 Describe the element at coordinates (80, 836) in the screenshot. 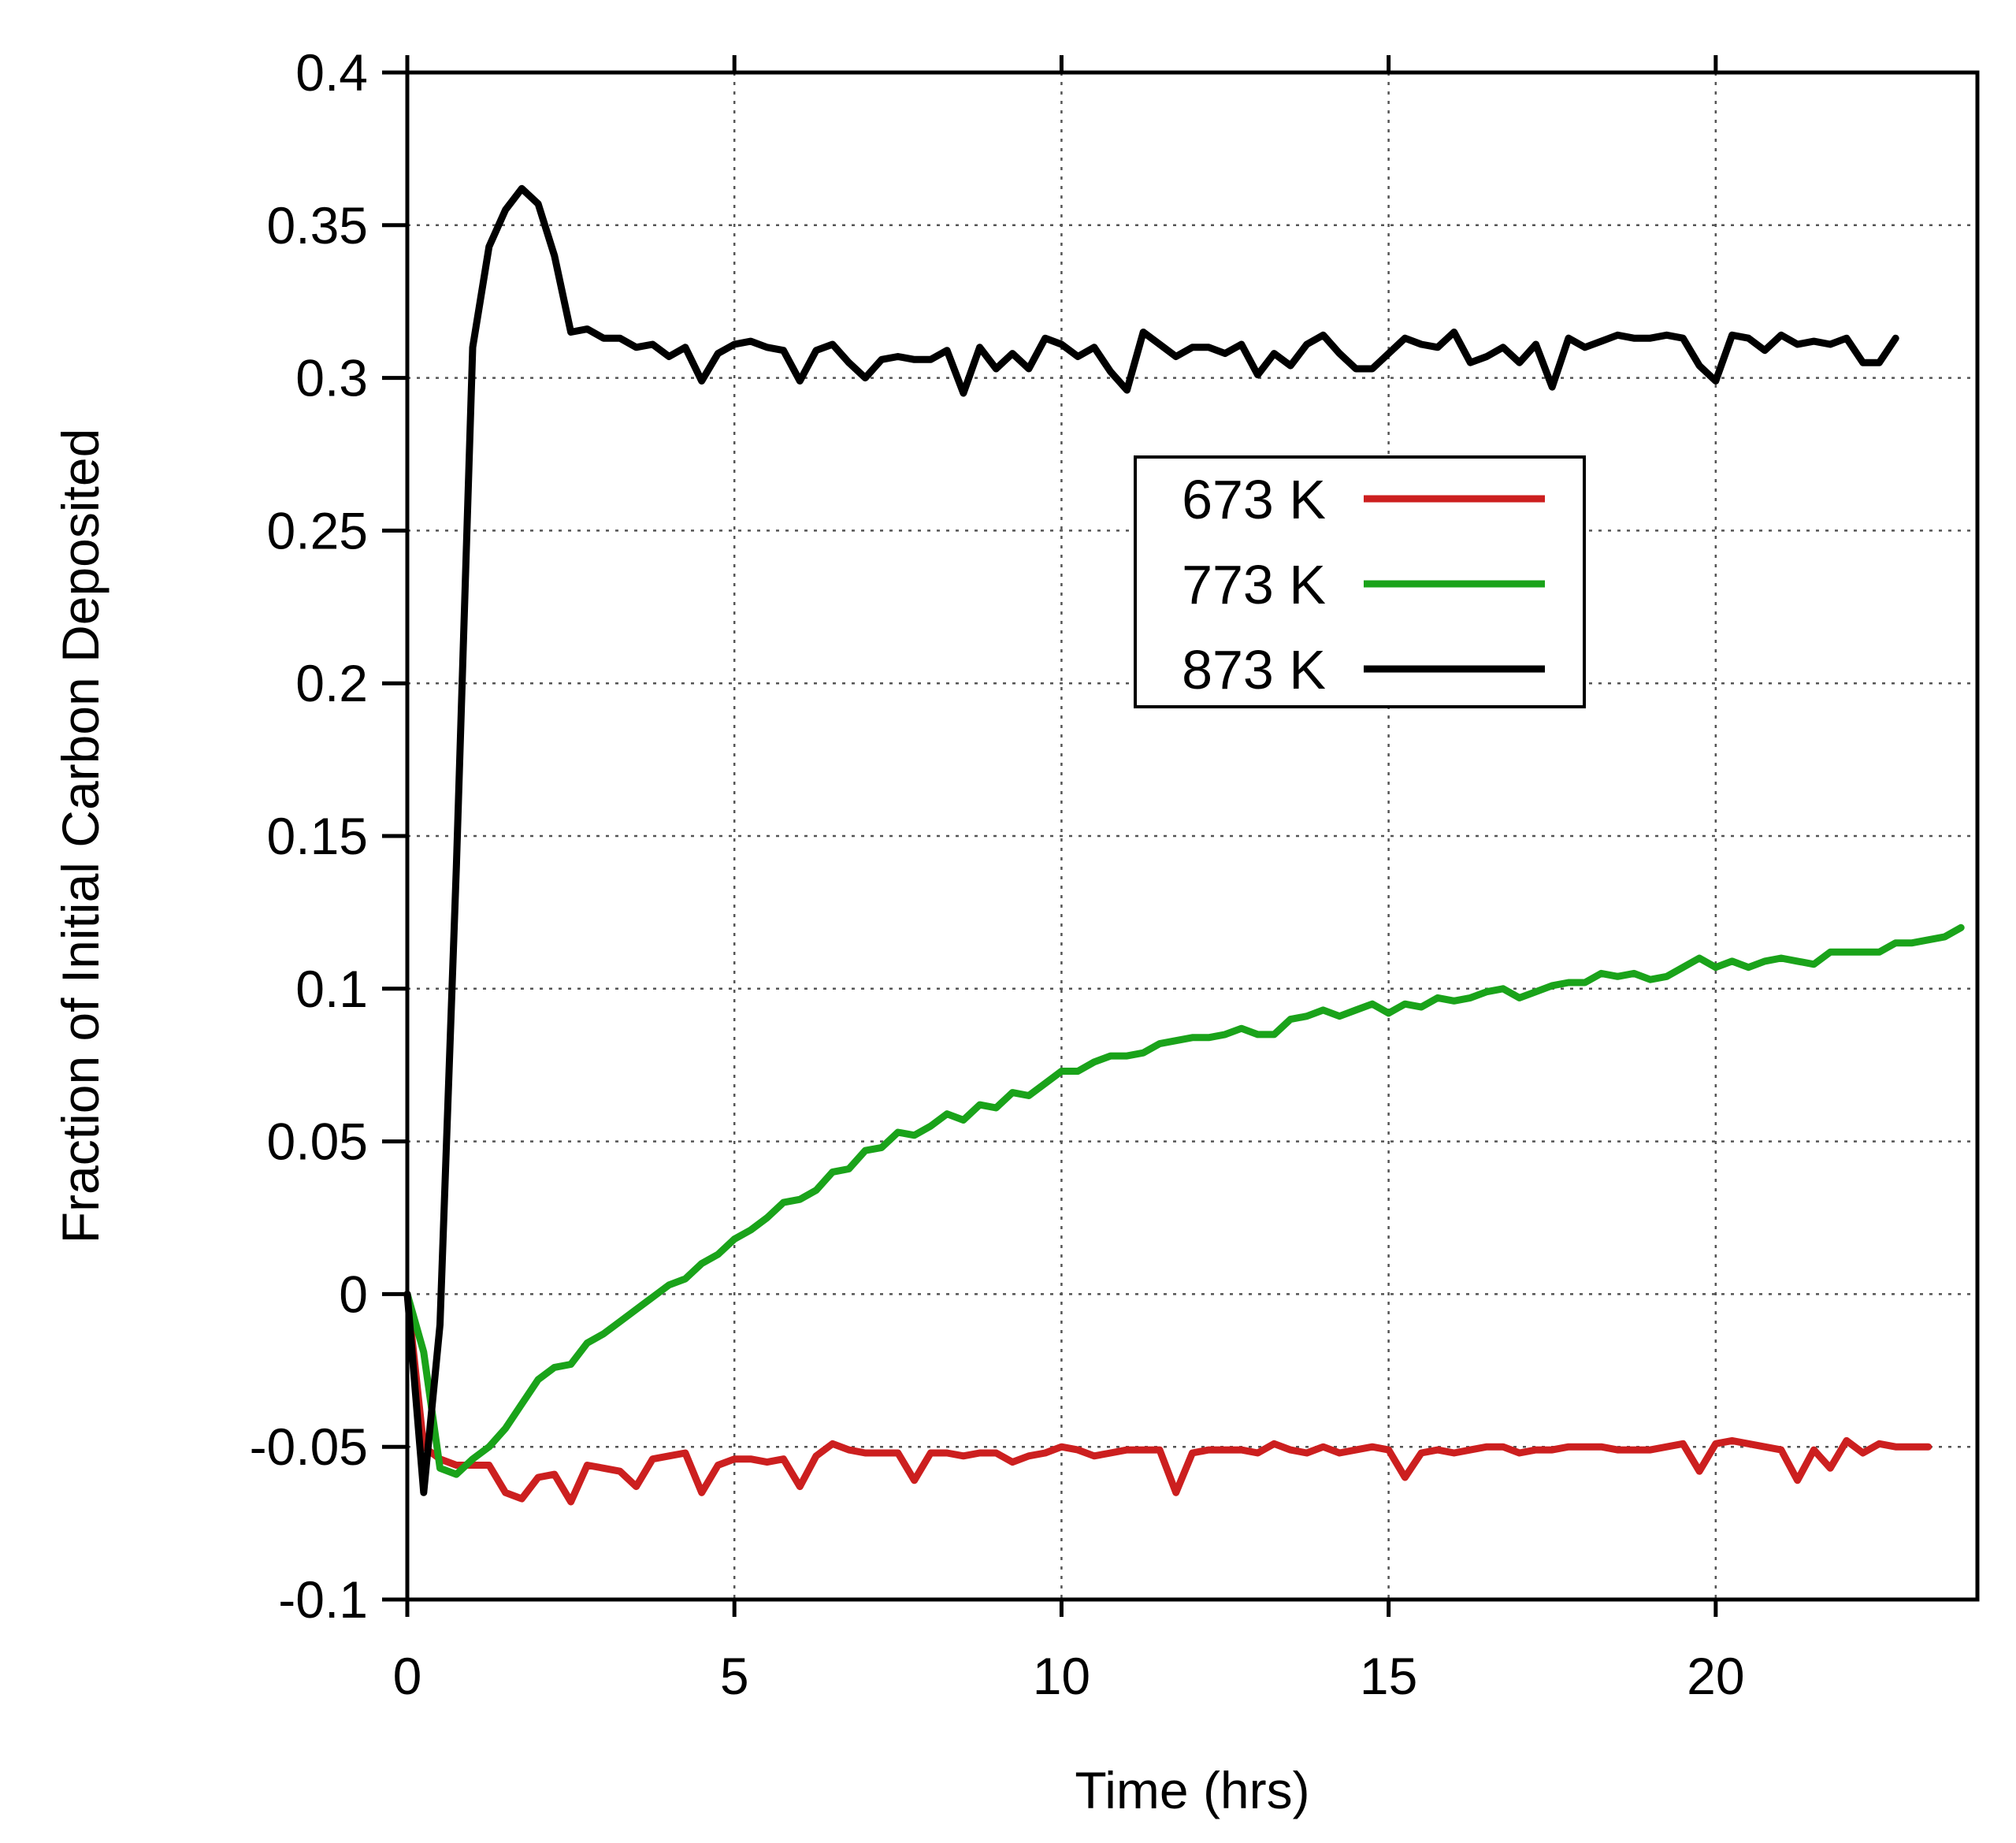

I see `y-axis-label: Fraction of Initial Carbon Deposited` at that location.